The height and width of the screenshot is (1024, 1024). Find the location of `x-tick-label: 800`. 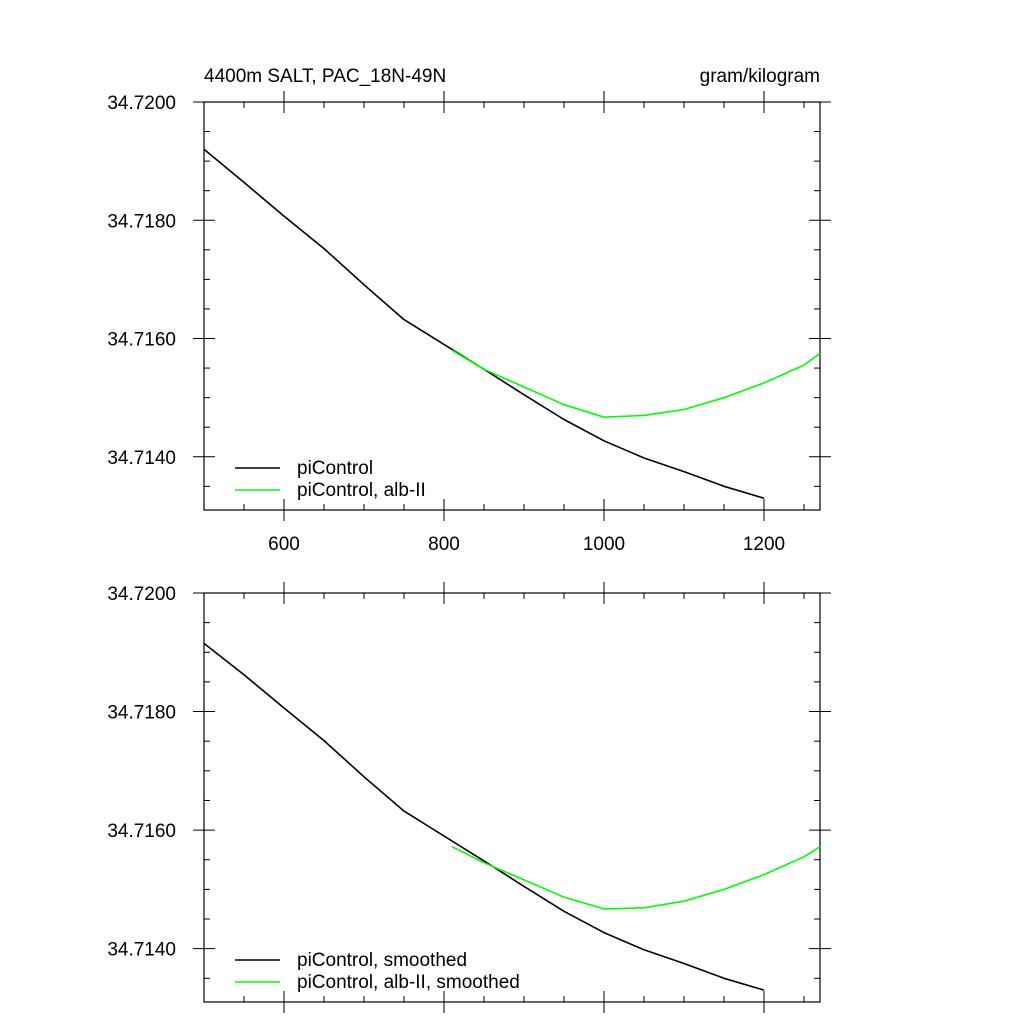

x-tick-label: 800 is located at coordinates (444, 544).